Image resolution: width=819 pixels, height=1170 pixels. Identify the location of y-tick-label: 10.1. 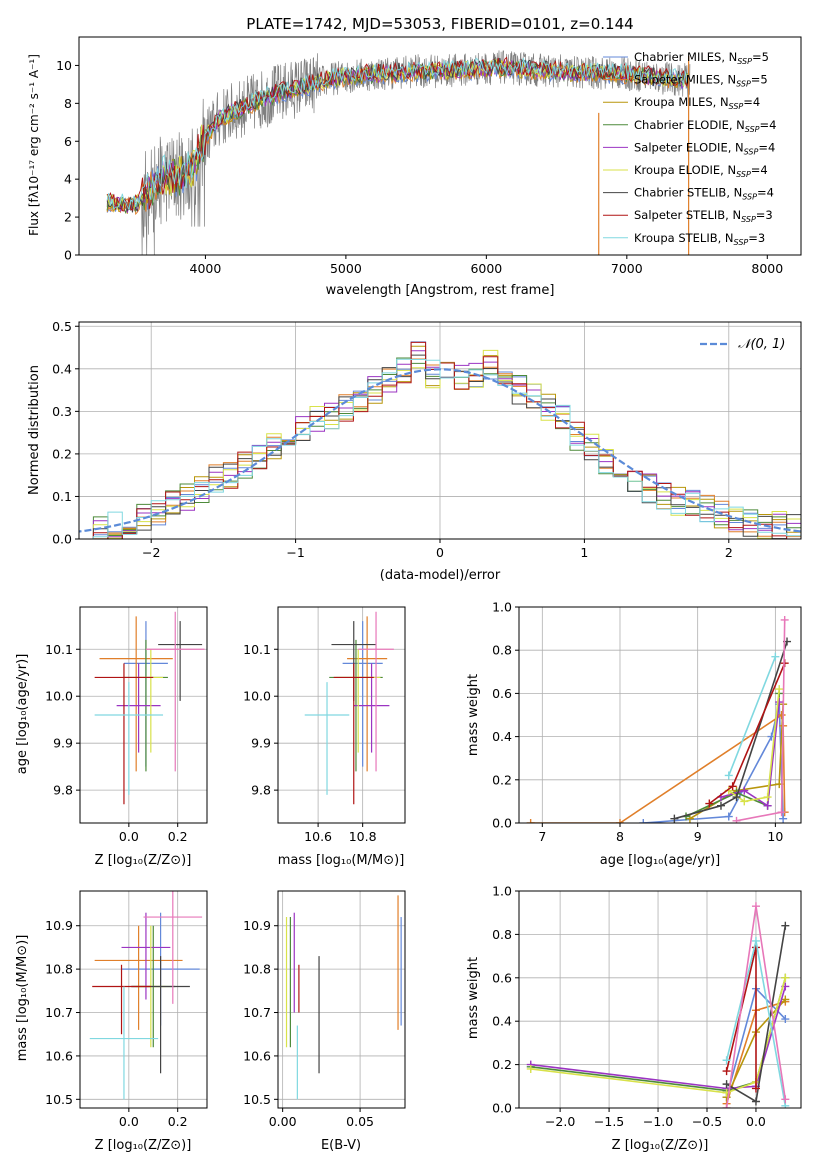
(257, 649).